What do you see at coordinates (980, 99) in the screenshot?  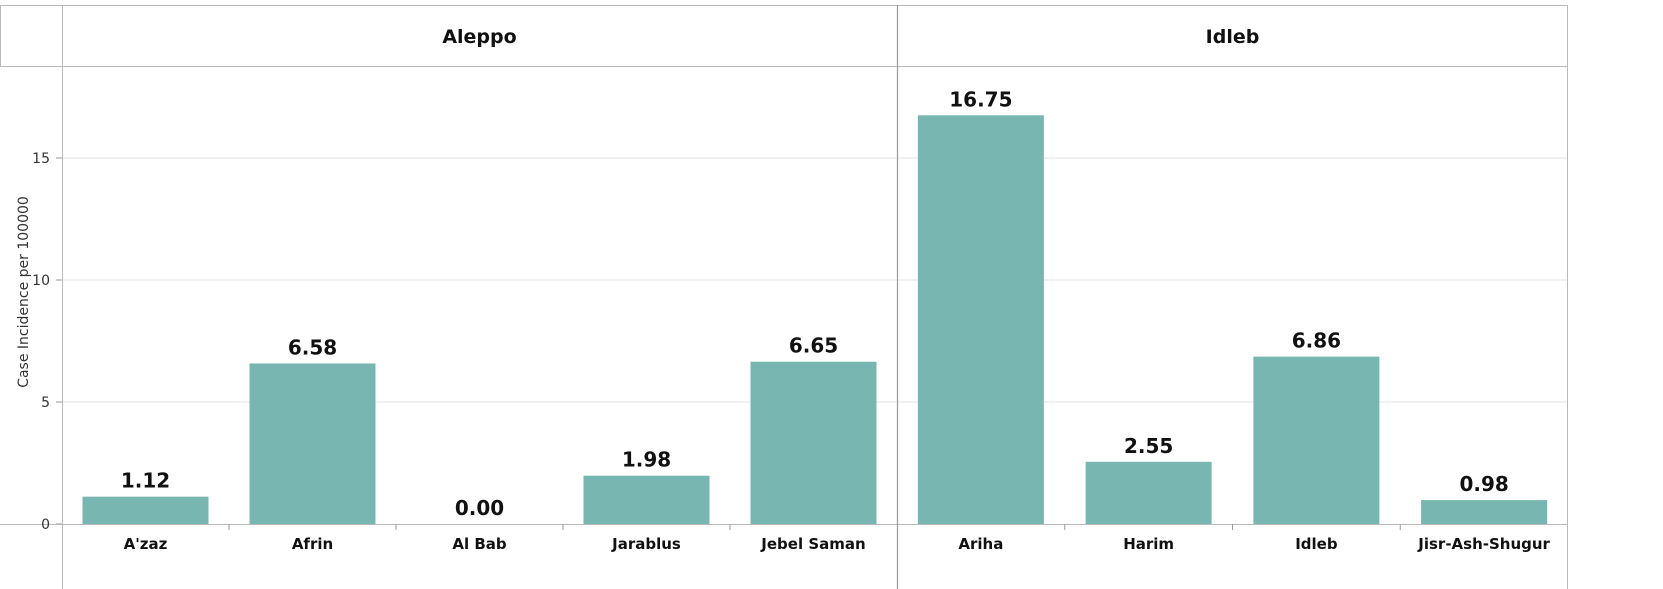 I see `data-label: 16.75` at bounding box center [980, 99].